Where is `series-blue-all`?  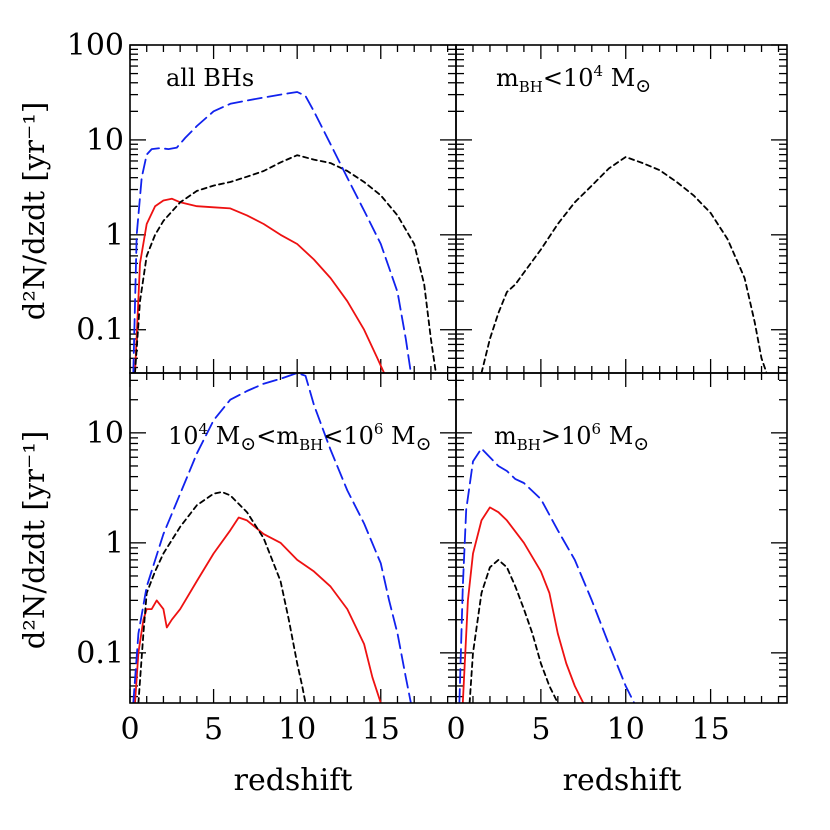 series-blue-all is located at coordinates (272, 232).